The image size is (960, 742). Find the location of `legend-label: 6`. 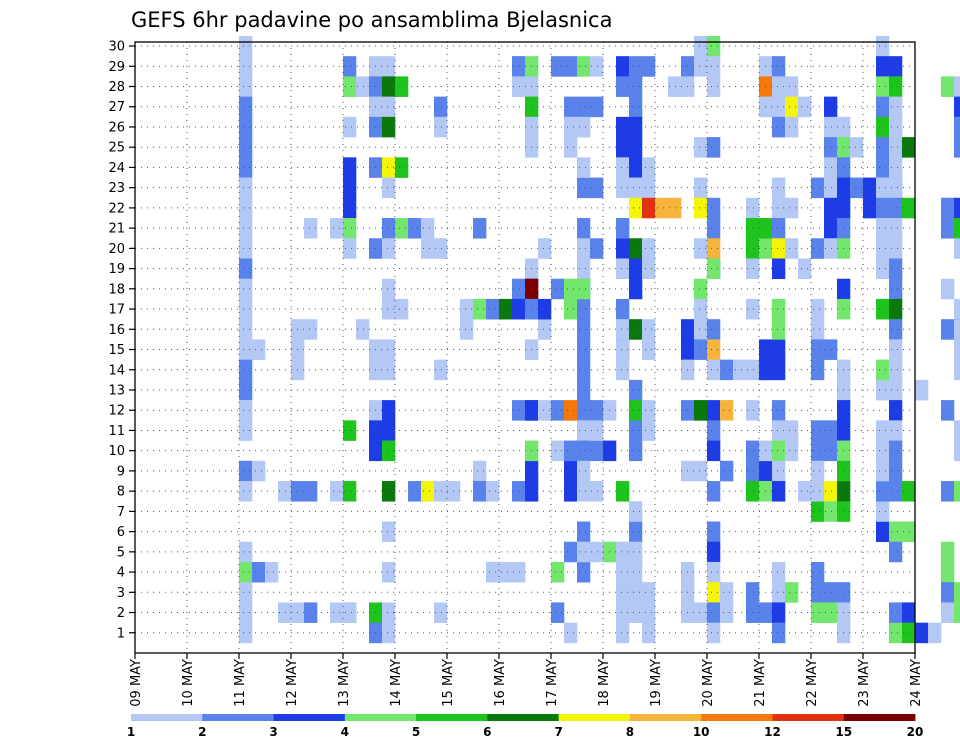

legend-label: 6 is located at coordinates (487, 732).